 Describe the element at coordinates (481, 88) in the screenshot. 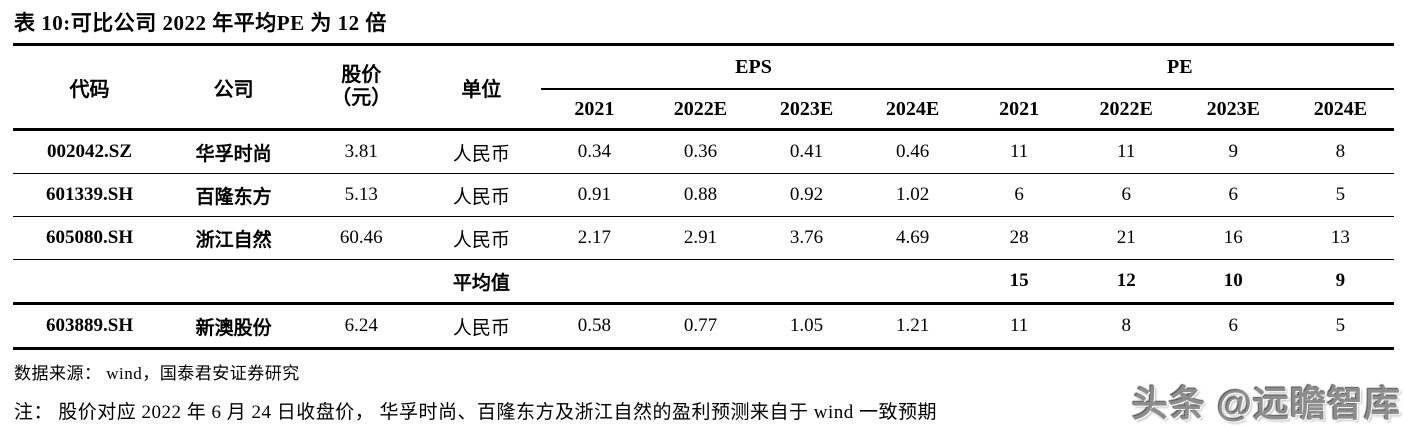

I see `col-header-unit: 单位` at that location.